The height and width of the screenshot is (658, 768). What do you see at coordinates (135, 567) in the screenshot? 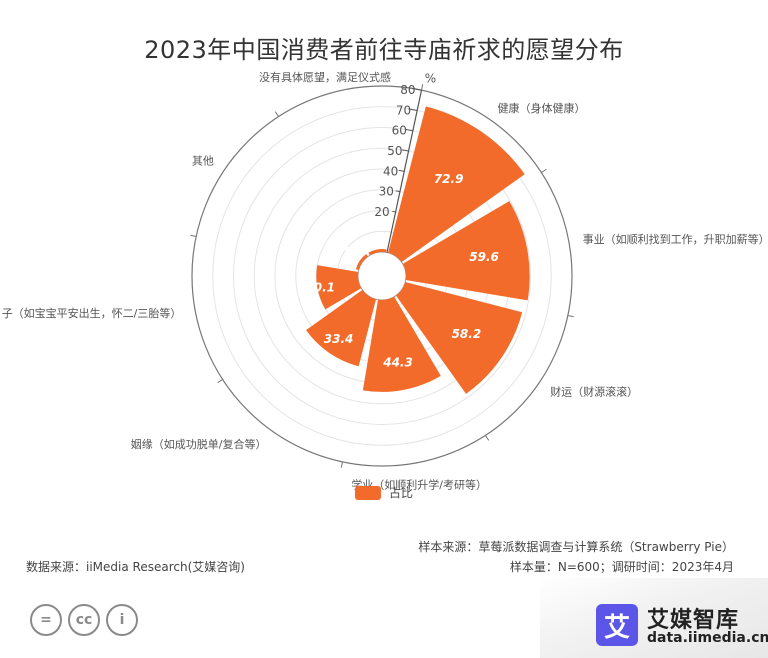
I see `data-source-note: 数据来源：iiMedia Research(艾媒咨询)` at bounding box center [135, 567].